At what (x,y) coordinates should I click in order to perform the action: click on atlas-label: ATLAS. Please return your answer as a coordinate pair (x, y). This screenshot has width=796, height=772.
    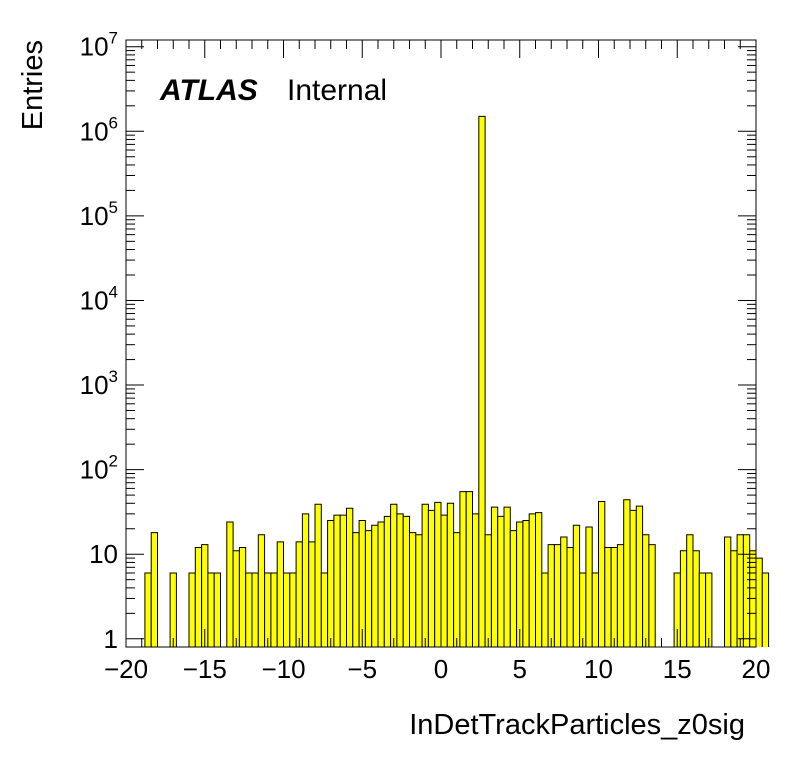
    Looking at the image, I should click on (208, 90).